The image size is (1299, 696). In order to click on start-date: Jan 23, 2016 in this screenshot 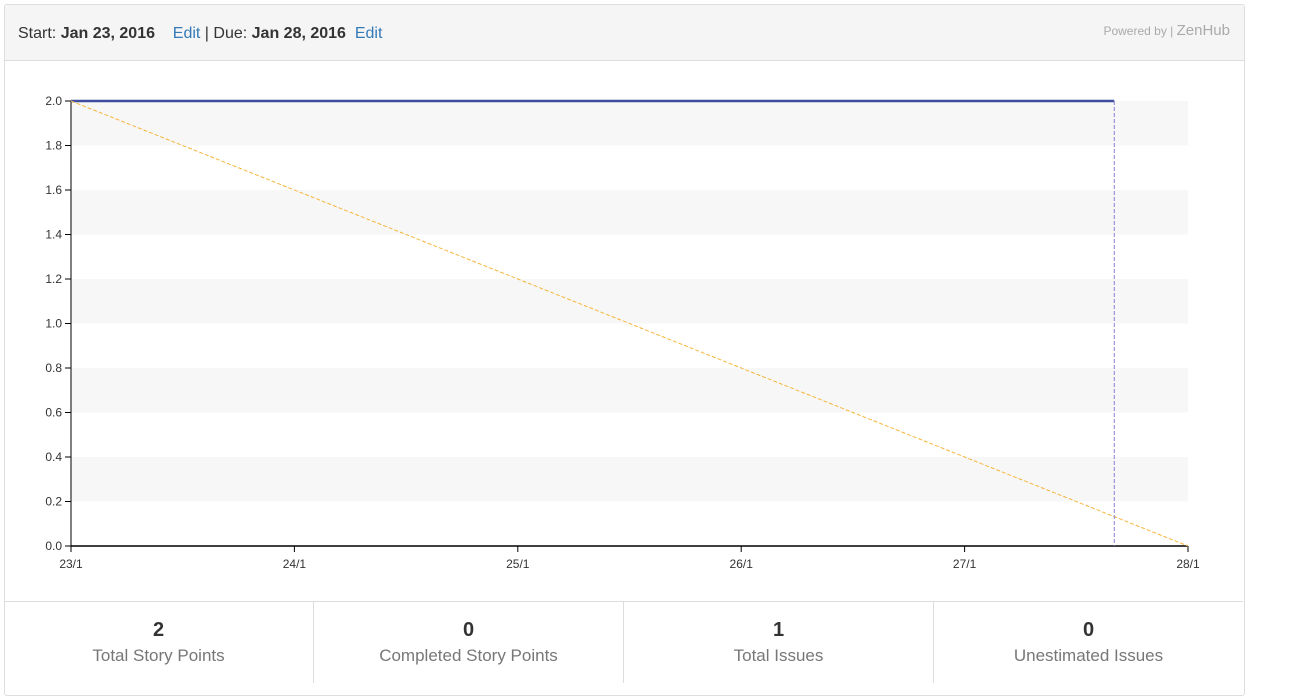, I will do `click(107, 33)`.